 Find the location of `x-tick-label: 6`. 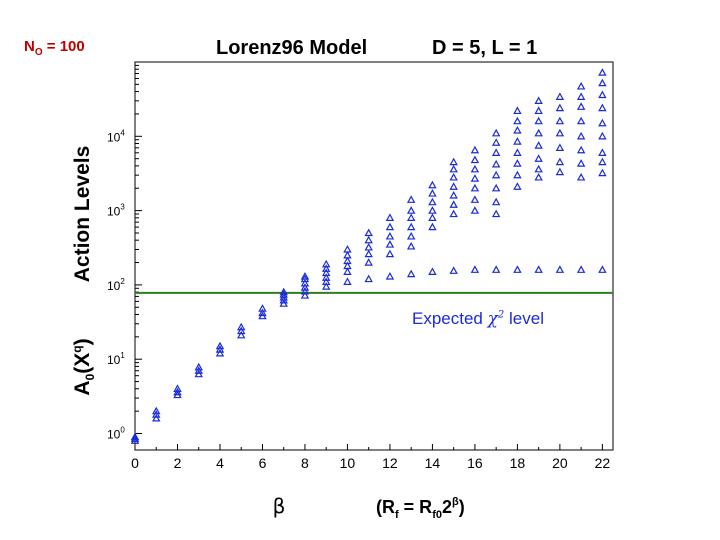

x-tick-label: 6 is located at coordinates (263, 463).